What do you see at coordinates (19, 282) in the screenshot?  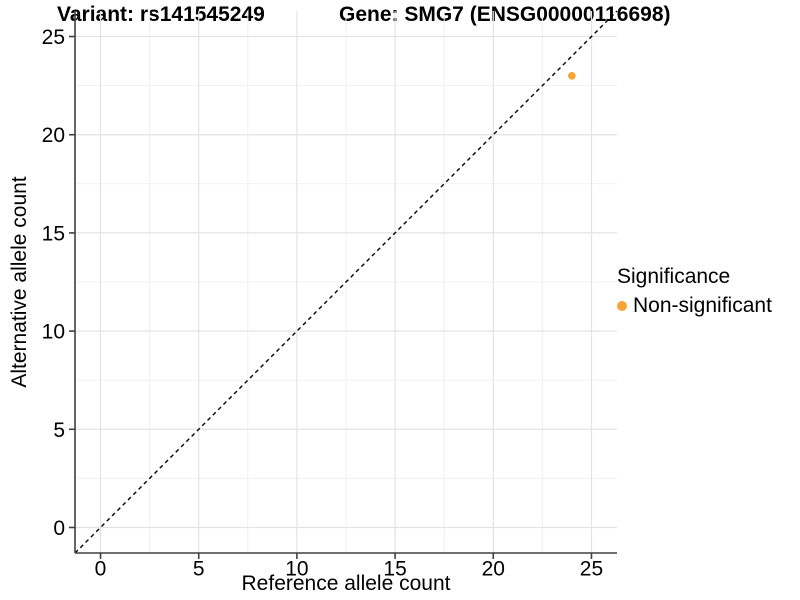 I see `y-axis-title: Alternative allele count` at bounding box center [19, 282].